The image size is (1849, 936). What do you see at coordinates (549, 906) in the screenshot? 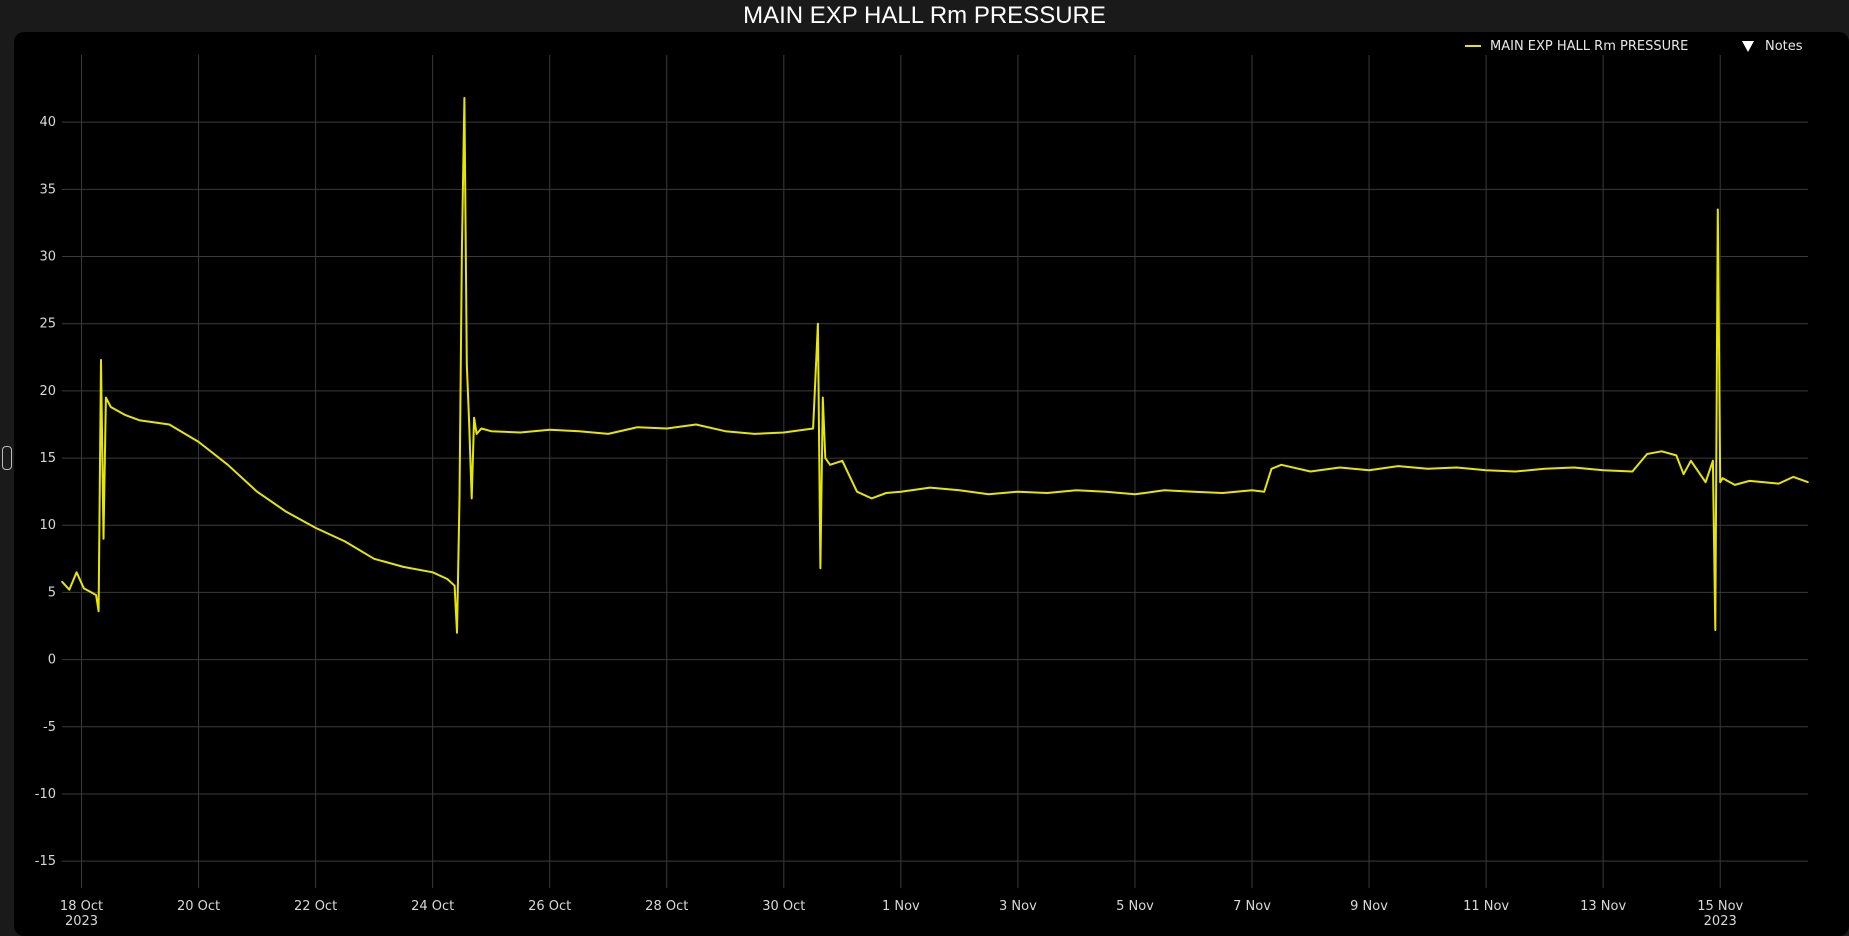
I see `x-tick-label: 26 Oct` at bounding box center [549, 906].